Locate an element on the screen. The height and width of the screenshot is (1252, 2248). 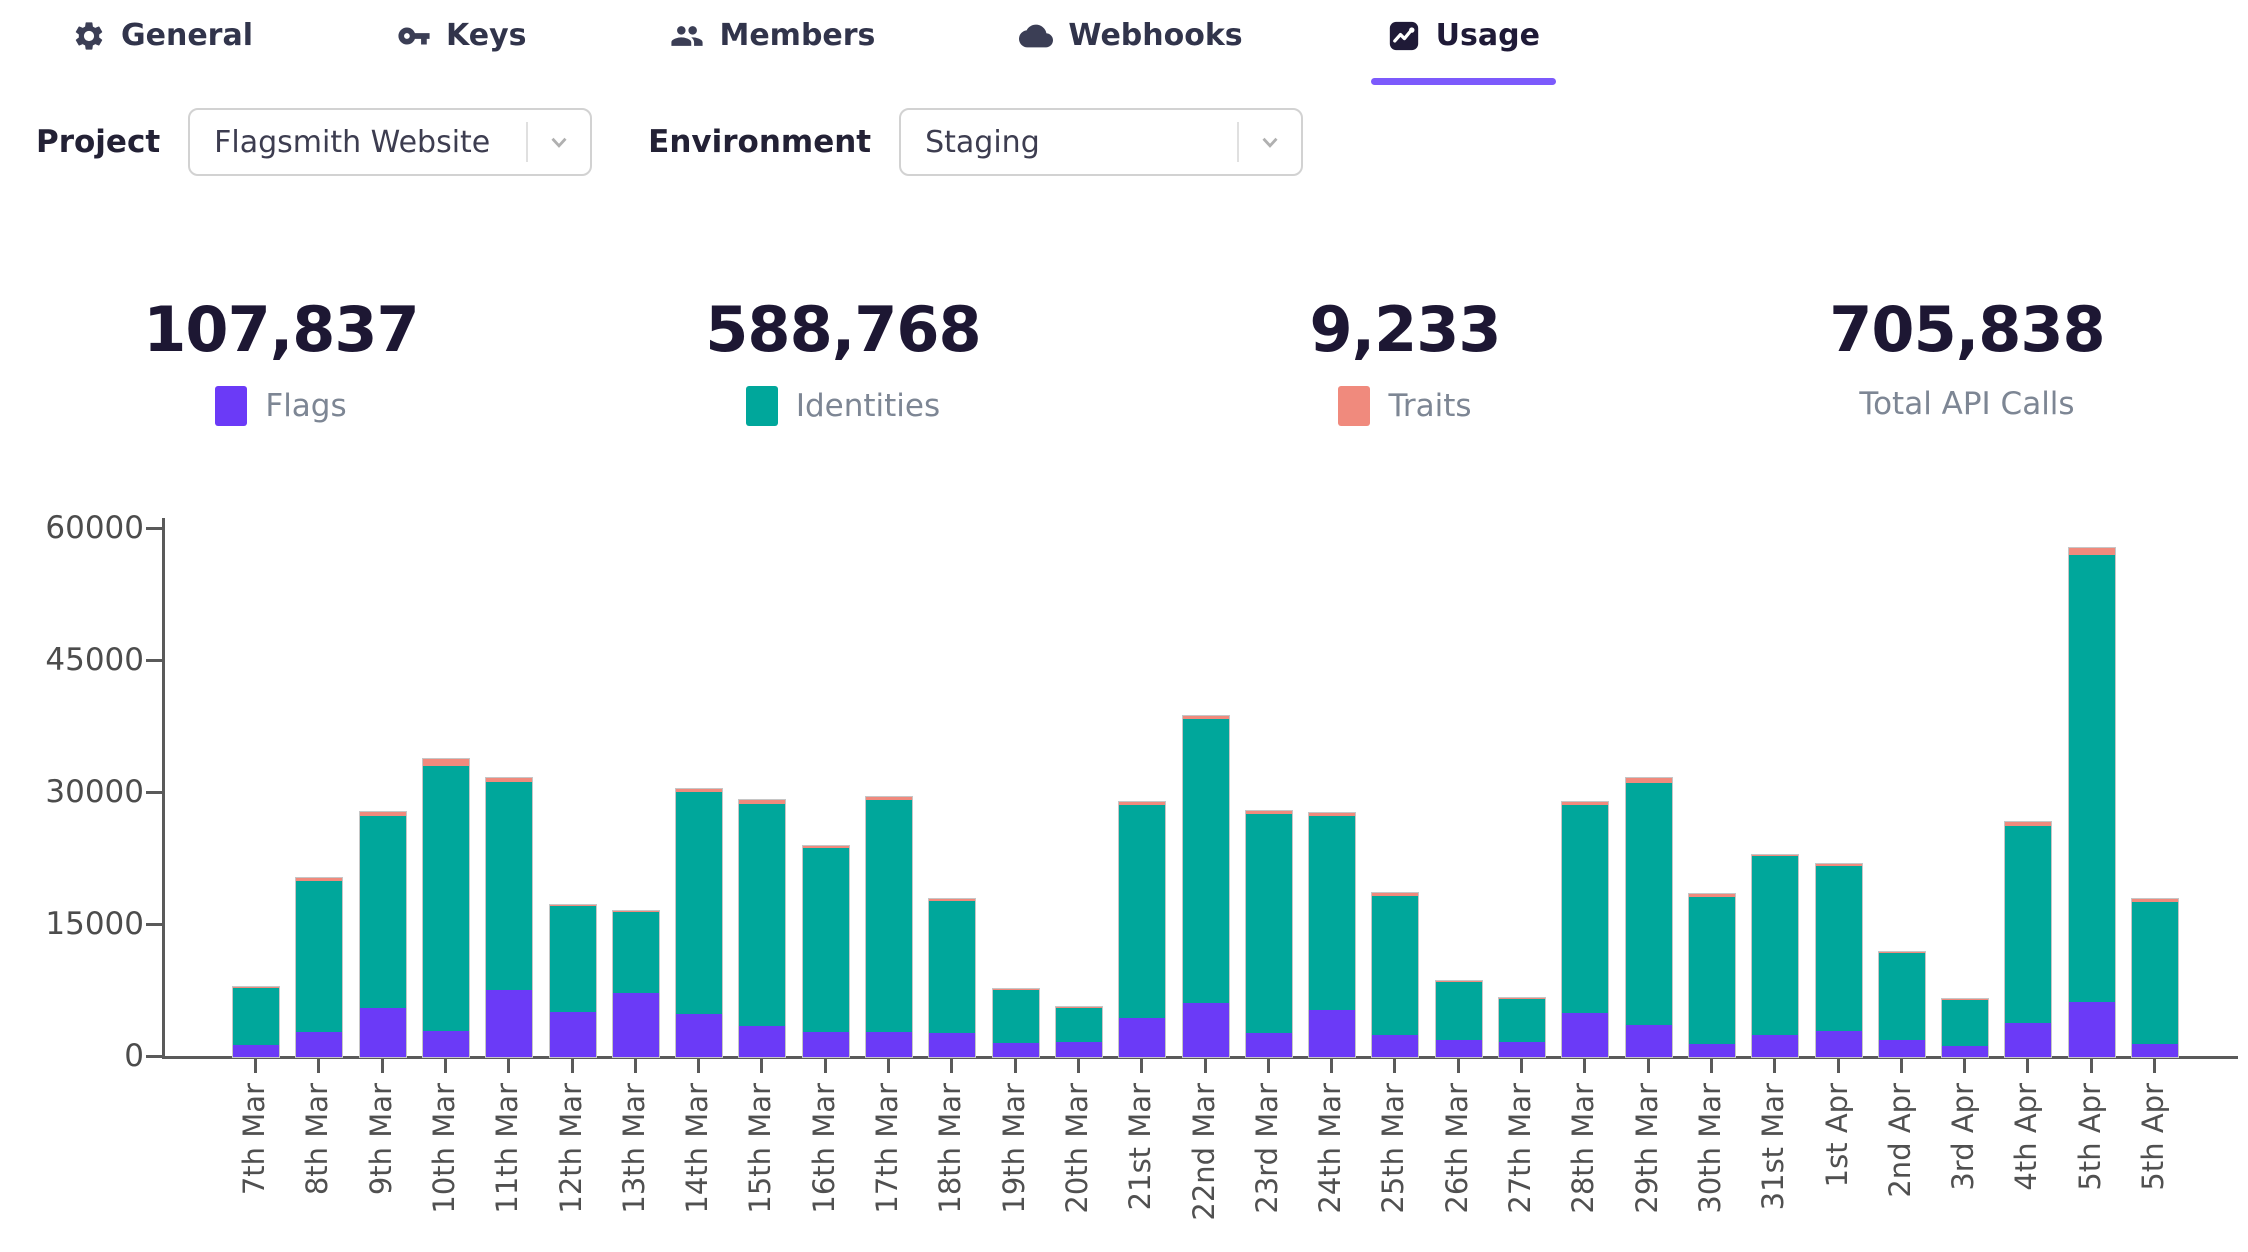
x-axis-label: 19th Mar is located at coordinates (1013, 1148).